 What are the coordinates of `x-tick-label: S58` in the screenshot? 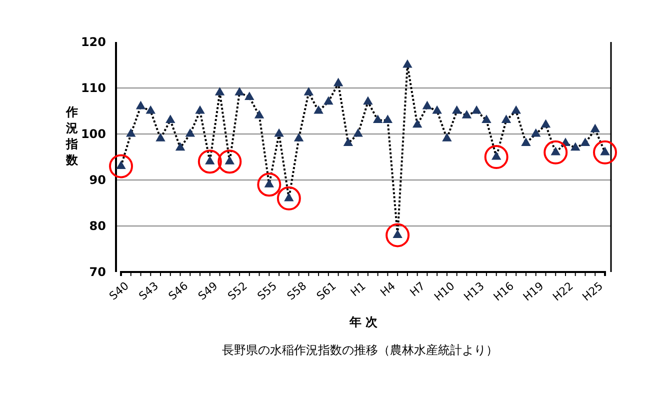 It's located at (297, 291).